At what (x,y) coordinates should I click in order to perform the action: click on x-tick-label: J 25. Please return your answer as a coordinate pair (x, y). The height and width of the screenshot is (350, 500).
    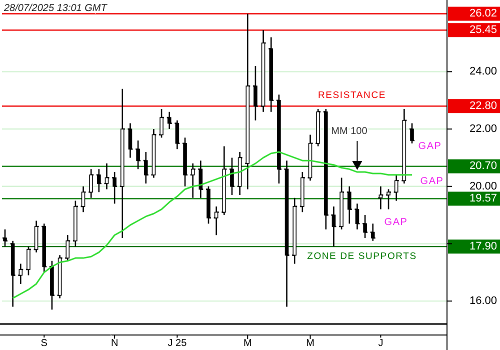
    Looking at the image, I should click on (178, 343).